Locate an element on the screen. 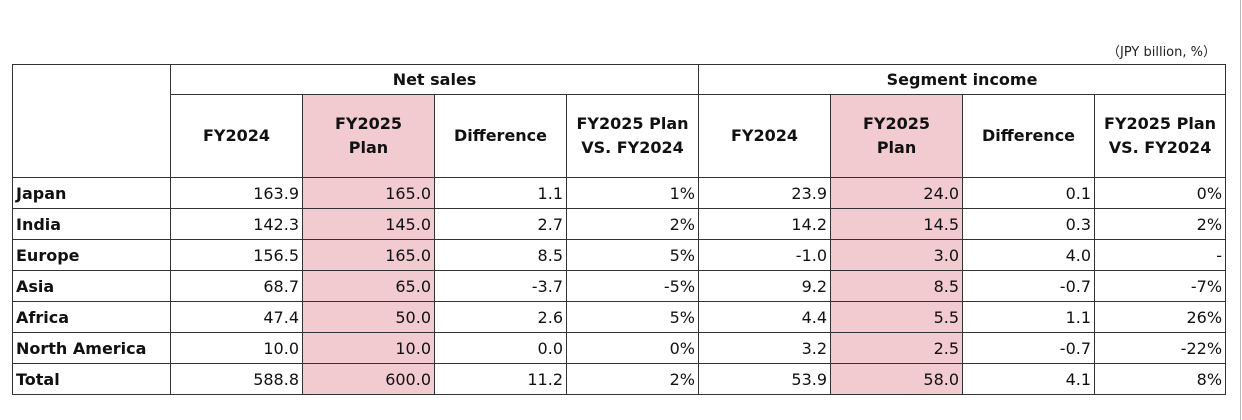 The image size is (1242, 420). cell-si-pct: -7% is located at coordinates (1160, 286).